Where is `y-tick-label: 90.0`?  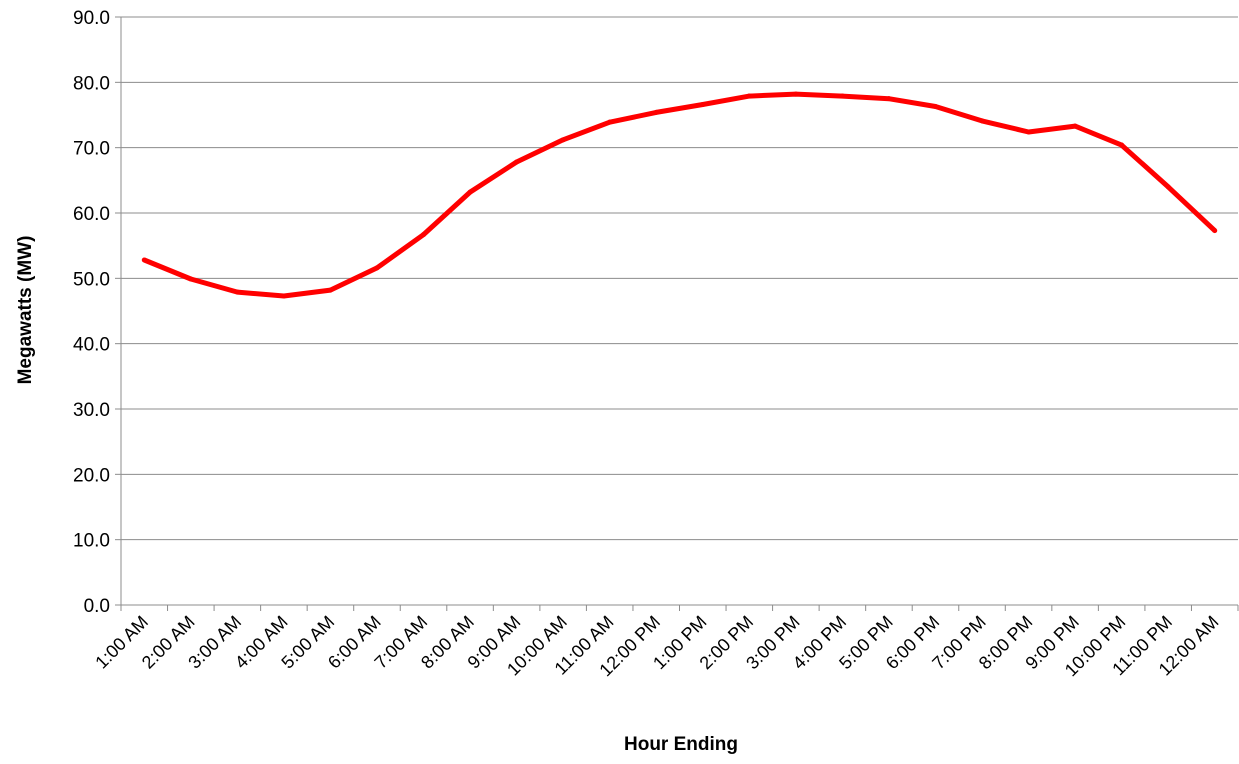 y-tick-label: 90.0 is located at coordinates (91, 18).